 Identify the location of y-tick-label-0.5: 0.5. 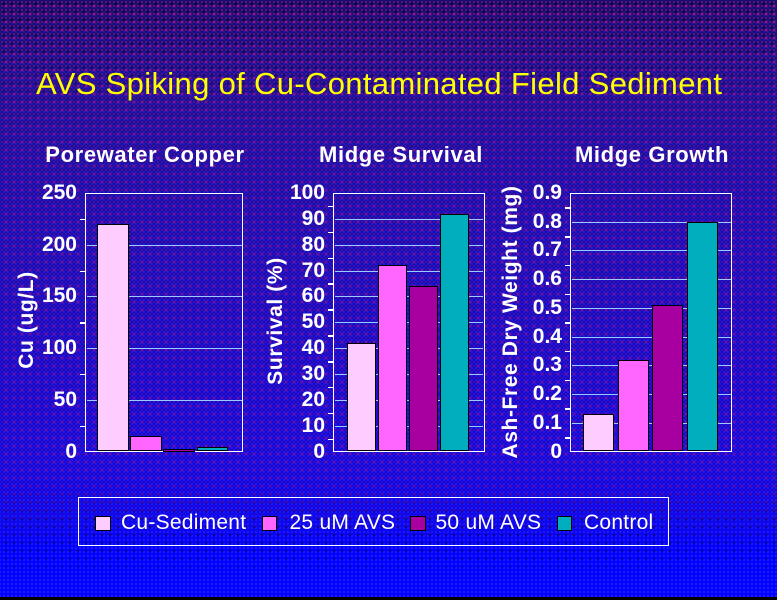
(547, 307).